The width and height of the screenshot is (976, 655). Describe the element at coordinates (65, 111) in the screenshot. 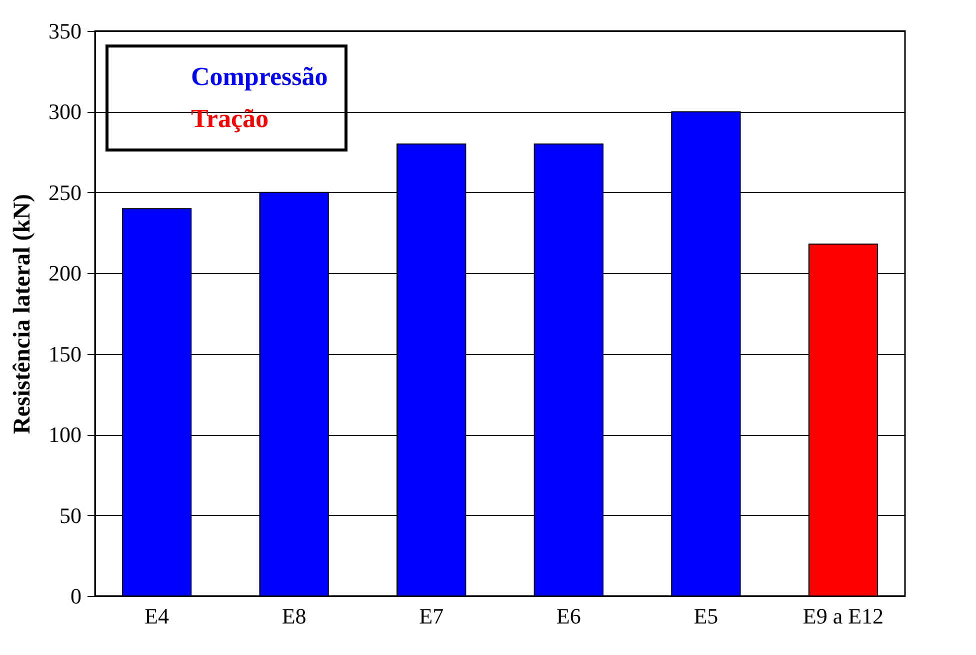

I see `y-tick-label: 300` at that location.